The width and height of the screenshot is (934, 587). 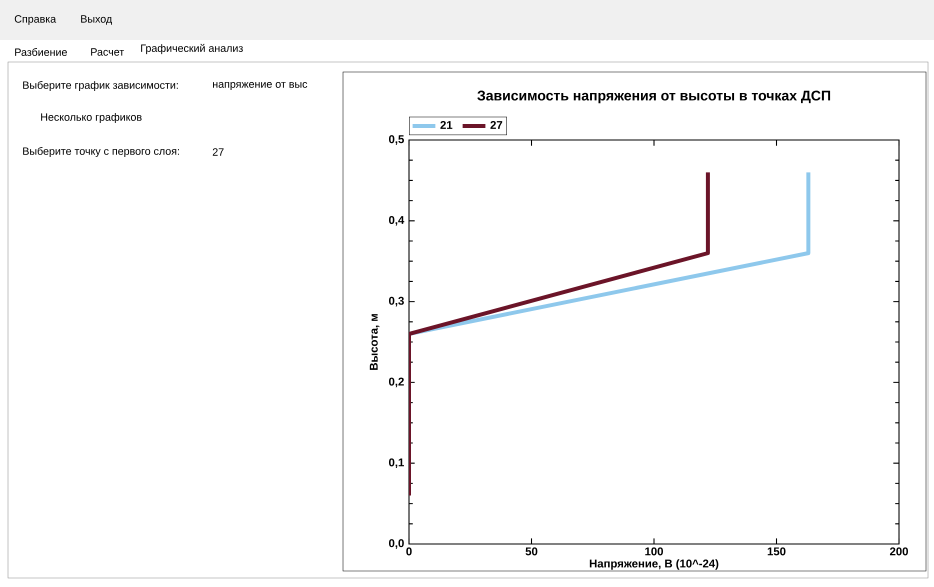 I want to click on chart-title: Зависимость напряжения от высоты в точках ДСП, so click(x=653, y=97).